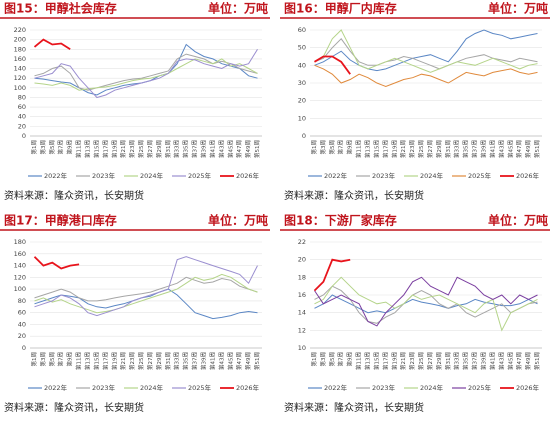 The image size is (550, 428). I want to click on panel-title: 图15：甲醇社会库存, so click(60, 8).